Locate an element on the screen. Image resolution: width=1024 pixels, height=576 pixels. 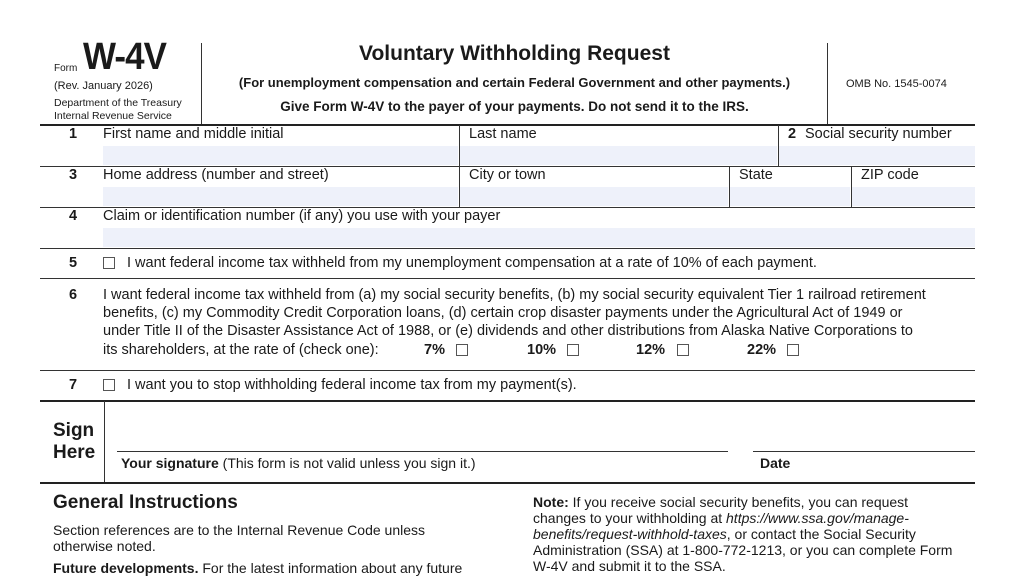
rate-7-label: 7% is located at coordinates (434, 350).